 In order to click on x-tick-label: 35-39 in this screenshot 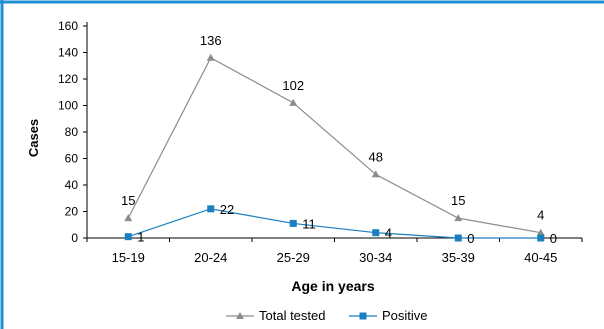, I will do `click(458, 257)`.